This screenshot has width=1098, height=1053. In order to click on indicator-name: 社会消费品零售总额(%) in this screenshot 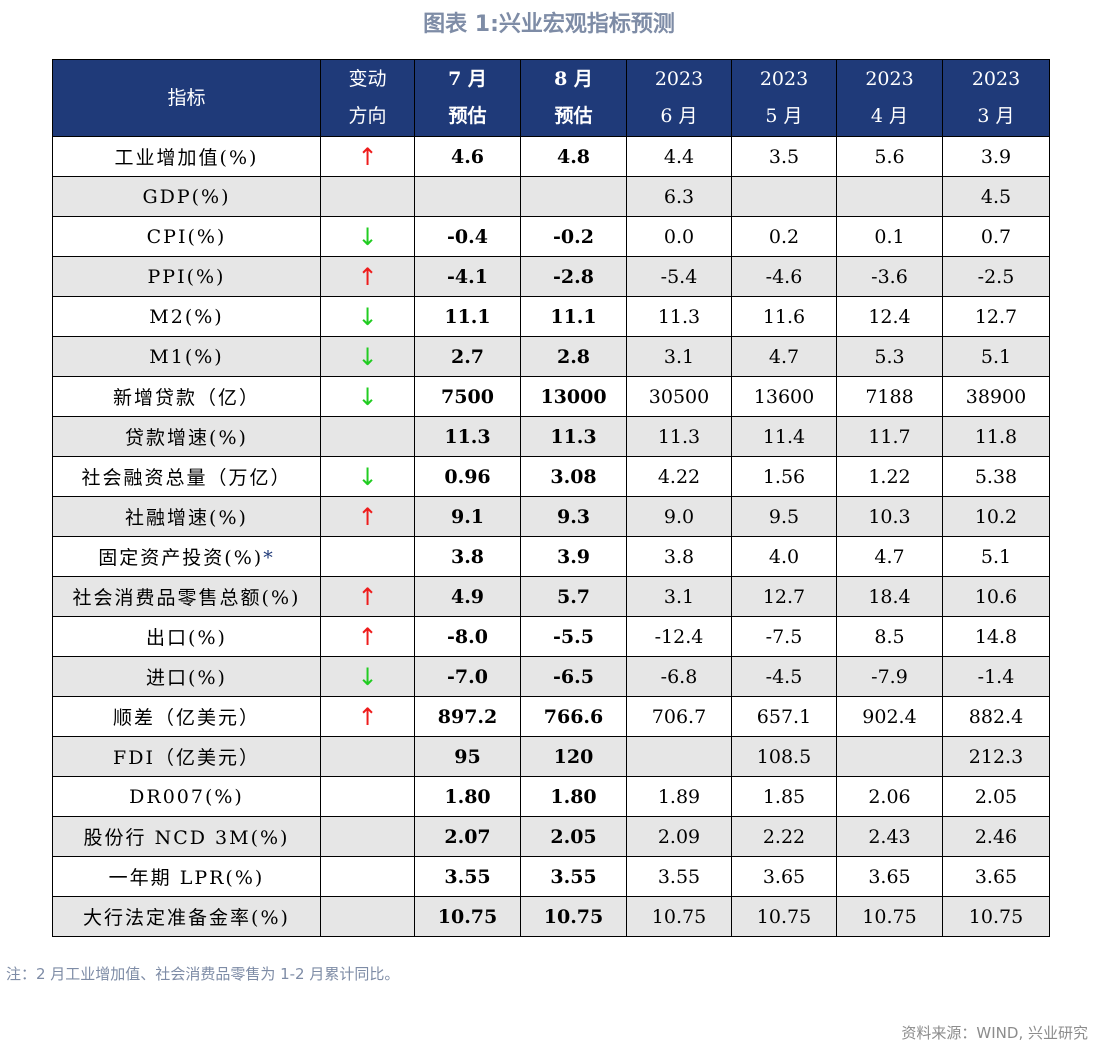, I will do `click(186, 596)`.